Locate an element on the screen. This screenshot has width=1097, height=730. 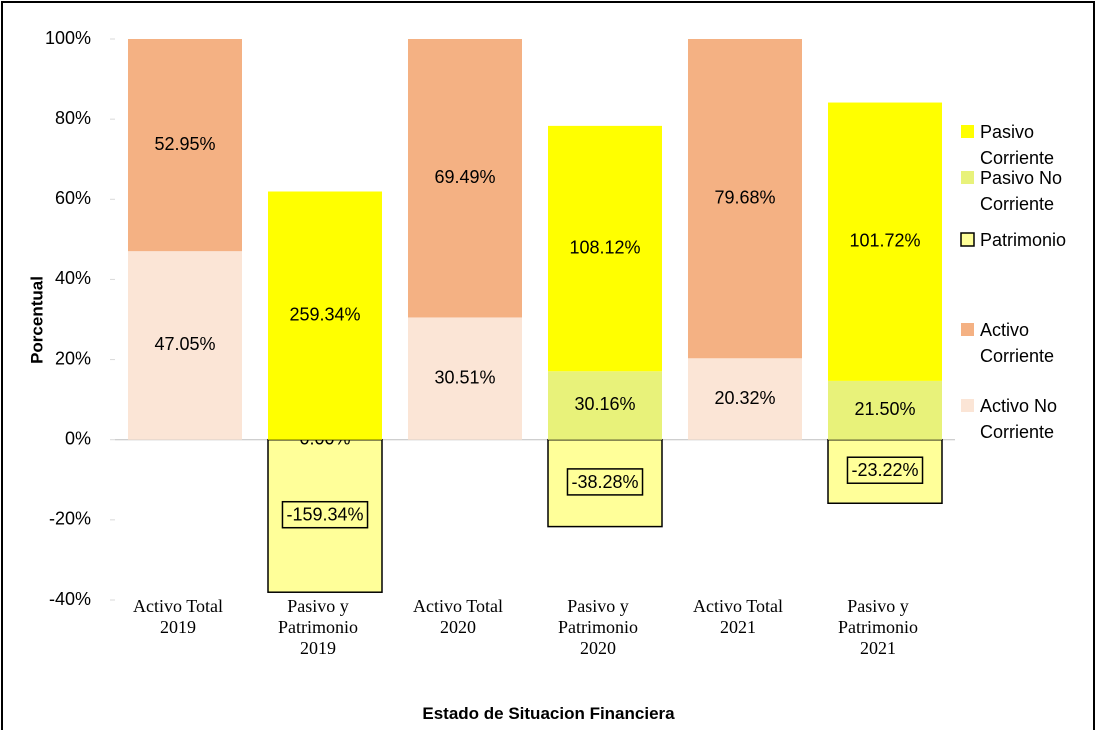
y-tick-label: 80% is located at coordinates (73, 118).